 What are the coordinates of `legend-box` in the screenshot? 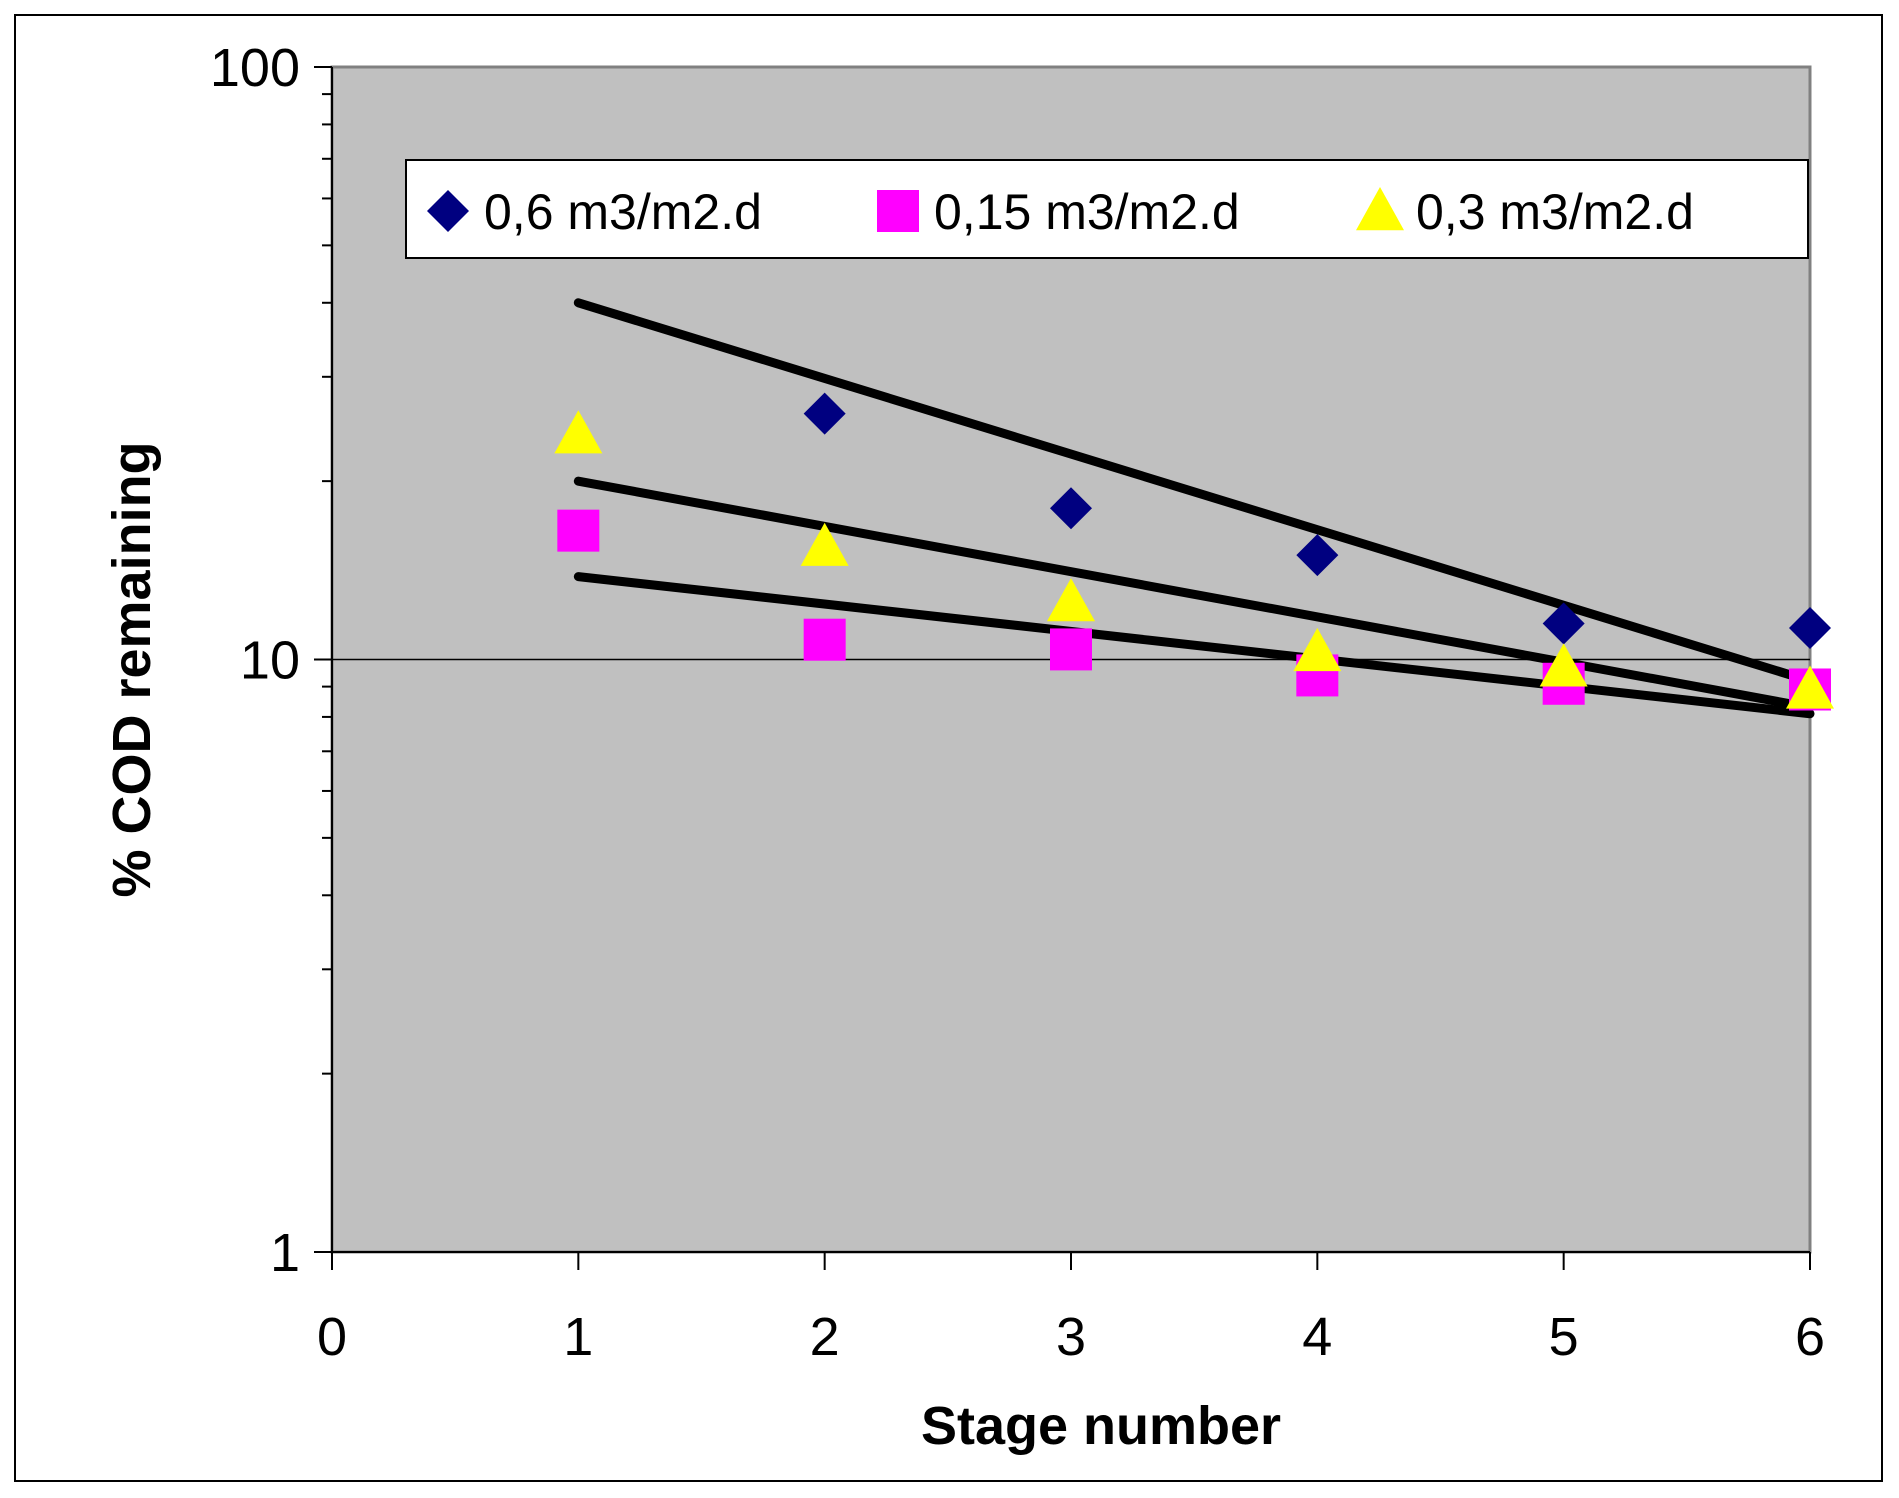 It's located at (1107, 209).